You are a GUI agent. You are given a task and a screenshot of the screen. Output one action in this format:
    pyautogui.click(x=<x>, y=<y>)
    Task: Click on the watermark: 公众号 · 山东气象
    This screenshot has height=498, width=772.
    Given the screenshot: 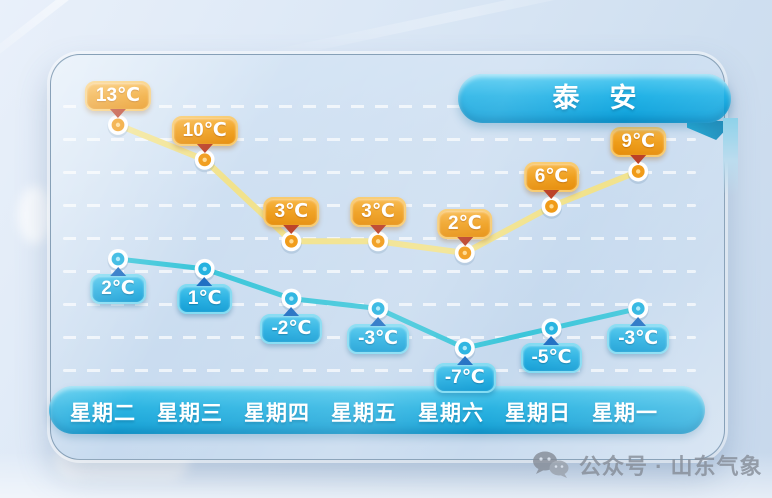 What is the action you would take?
    pyautogui.click(x=647, y=465)
    